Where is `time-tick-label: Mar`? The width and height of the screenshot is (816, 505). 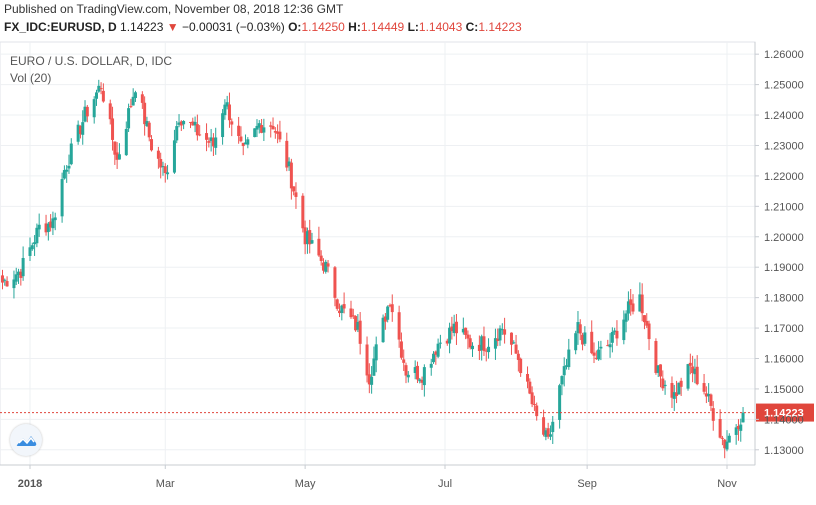
time-tick-label: Mar is located at coordinates (165, 484).